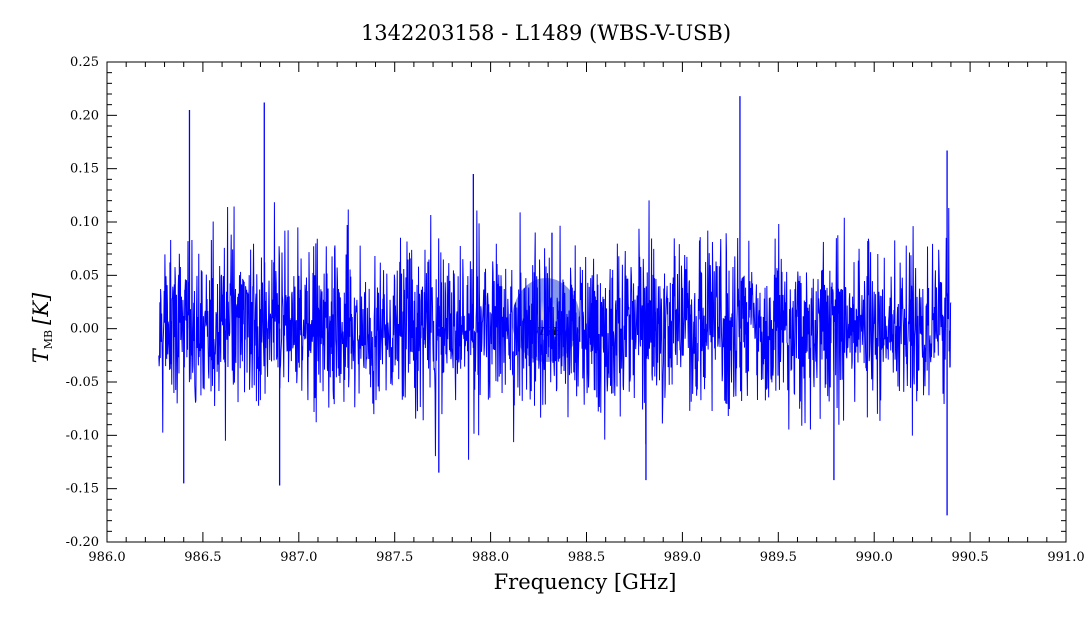  Describe the element at coordinates (82, 435) in the screenshot. I see `y-tick-label: -0.10` at that location.